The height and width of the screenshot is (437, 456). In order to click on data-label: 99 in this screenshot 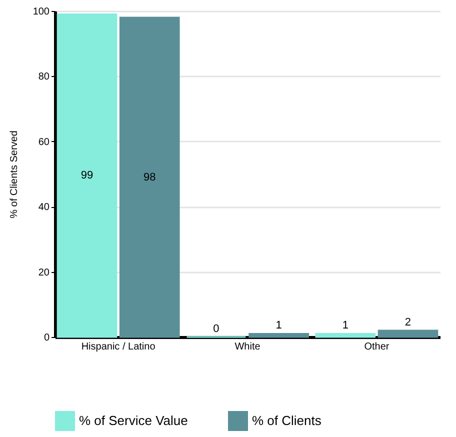, I will do `click(87, 176)`.